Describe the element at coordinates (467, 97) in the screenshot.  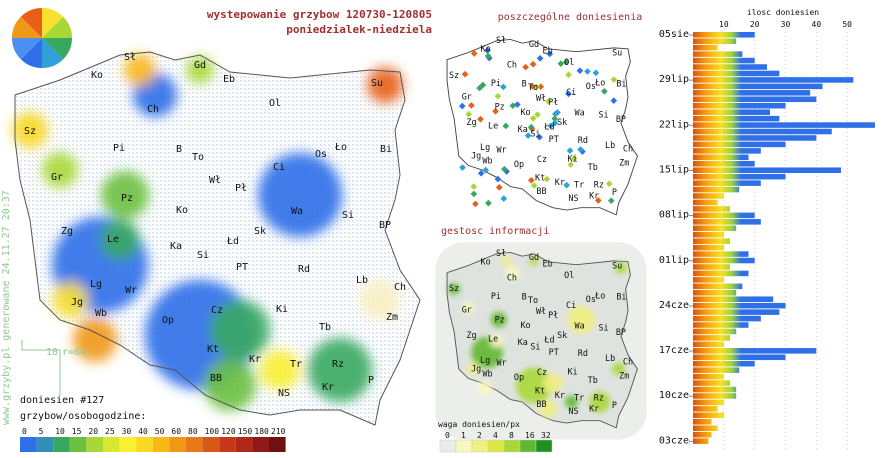
I see `city-label: Gr` at that location.